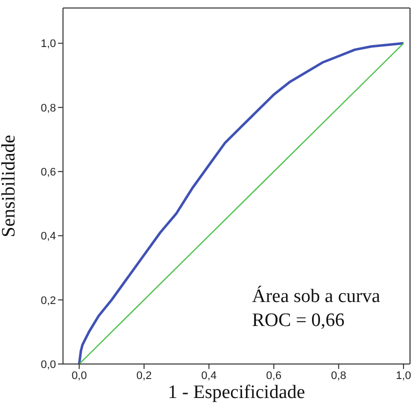 This screenshot has width=411, height=407. What do you see at coordinates (48, 44) in the screenshot?
I see `y-tick-label: 1,0` at bounding box center [48, 44].